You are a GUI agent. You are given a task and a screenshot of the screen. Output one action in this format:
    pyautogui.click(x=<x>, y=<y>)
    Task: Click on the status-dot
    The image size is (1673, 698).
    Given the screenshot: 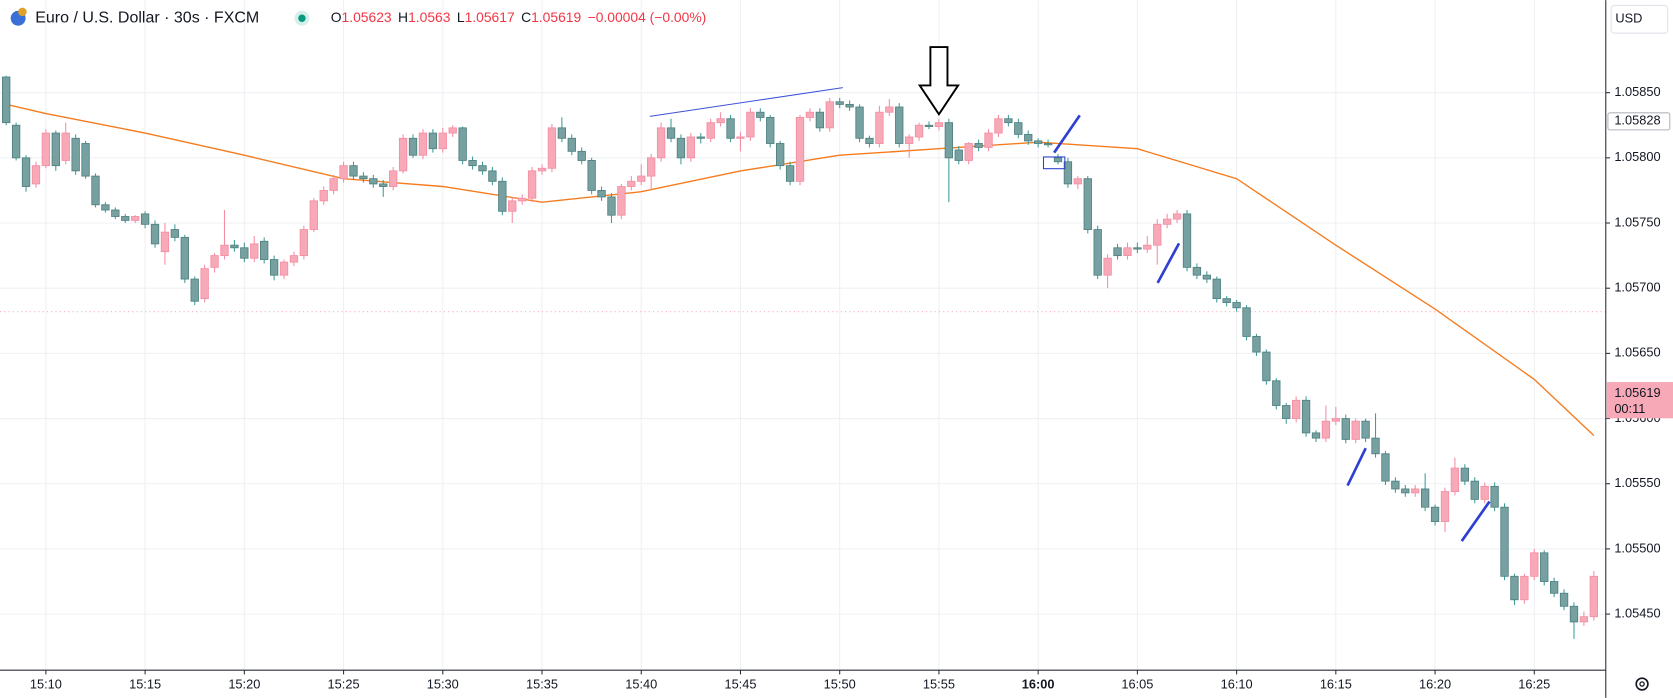 What is the action you would take?
    pyautogui.click(x=302, y=18)
    